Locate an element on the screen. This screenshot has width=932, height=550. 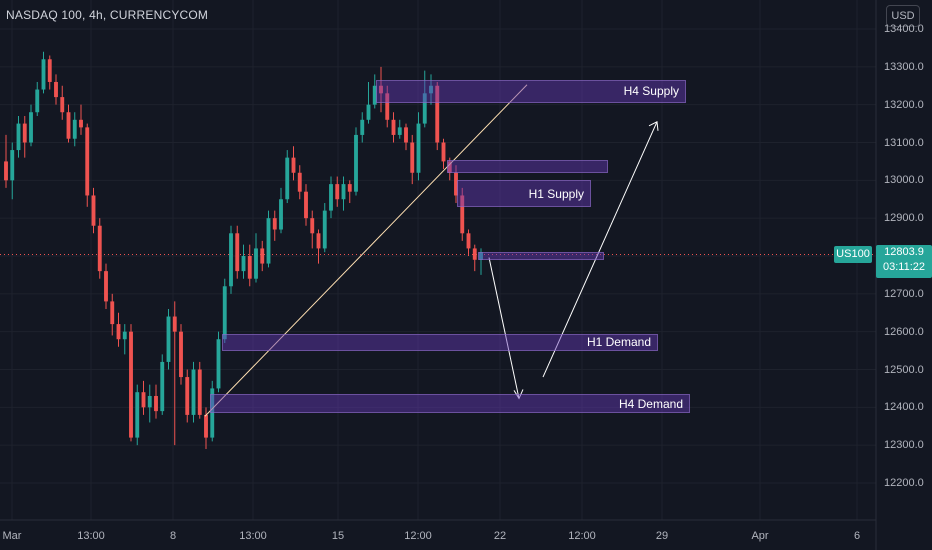
bar-countdown: 03:11:22 is located at coordinates (903, 267).